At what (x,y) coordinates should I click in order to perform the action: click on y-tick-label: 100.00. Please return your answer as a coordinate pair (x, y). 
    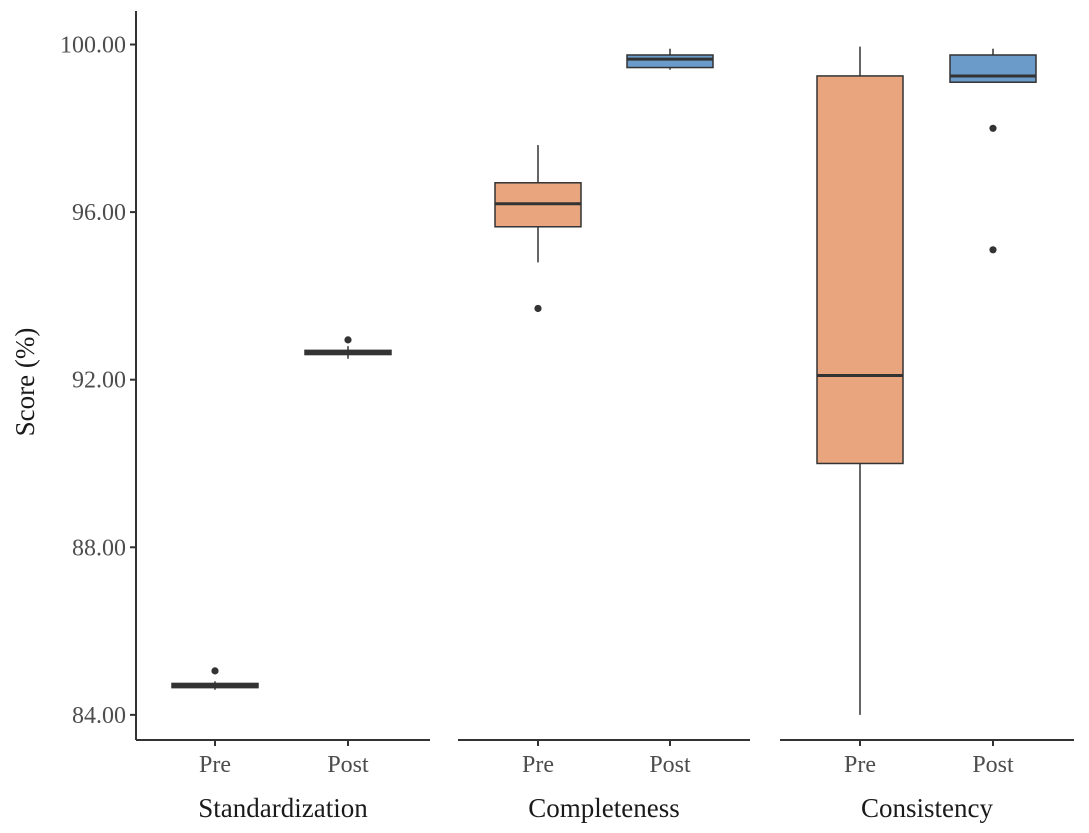
    Looking at the image, I should click on (93, 46).